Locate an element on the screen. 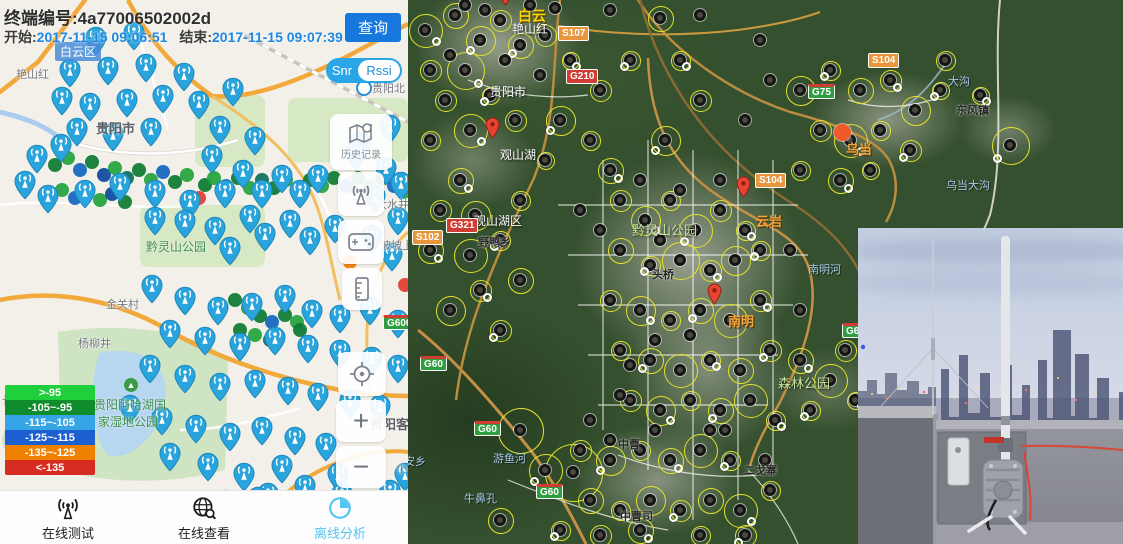 The image size is (1123, 544). tab-online-test: 在线测试 is located at coordinates (68, 517).